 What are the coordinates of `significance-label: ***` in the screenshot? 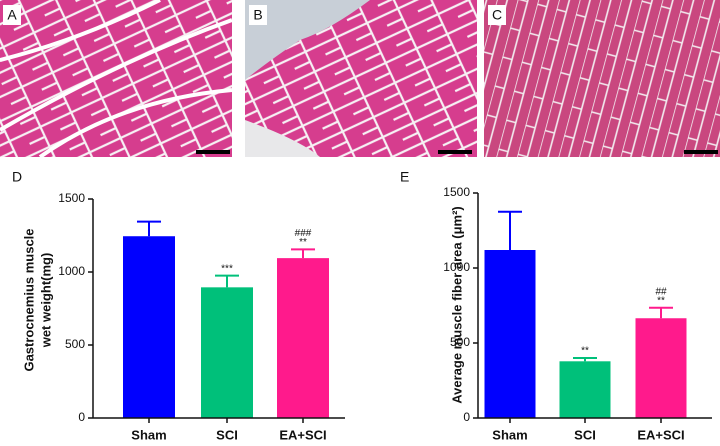 It's located at (227, 268).